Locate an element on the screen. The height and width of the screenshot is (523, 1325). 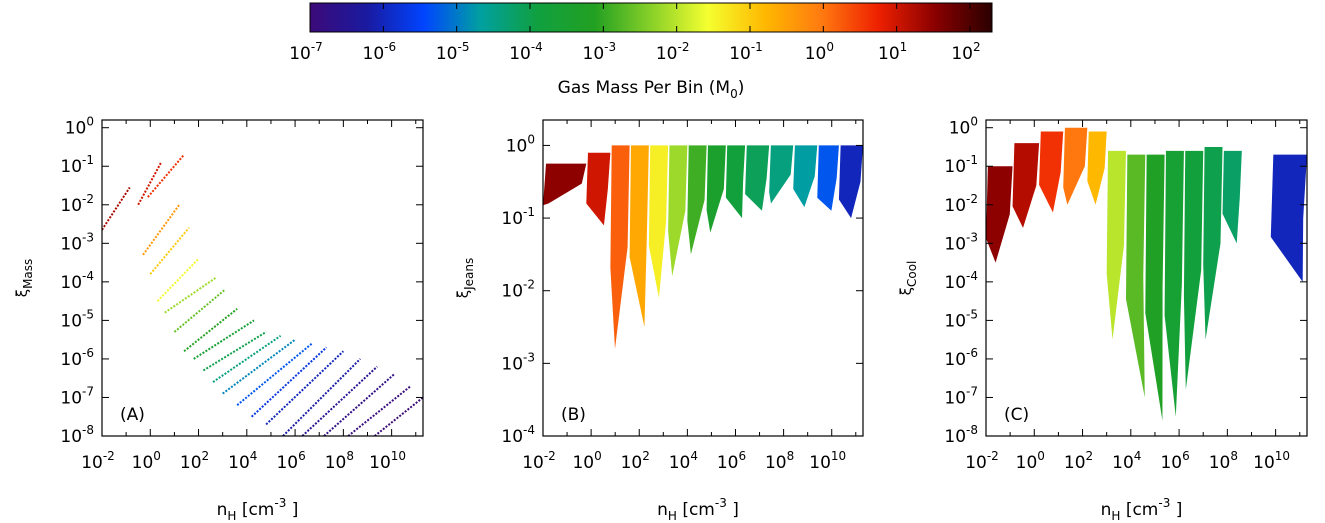
colorbar-tick-label: 10⁻⁷ is located at coordinates (306, 52).